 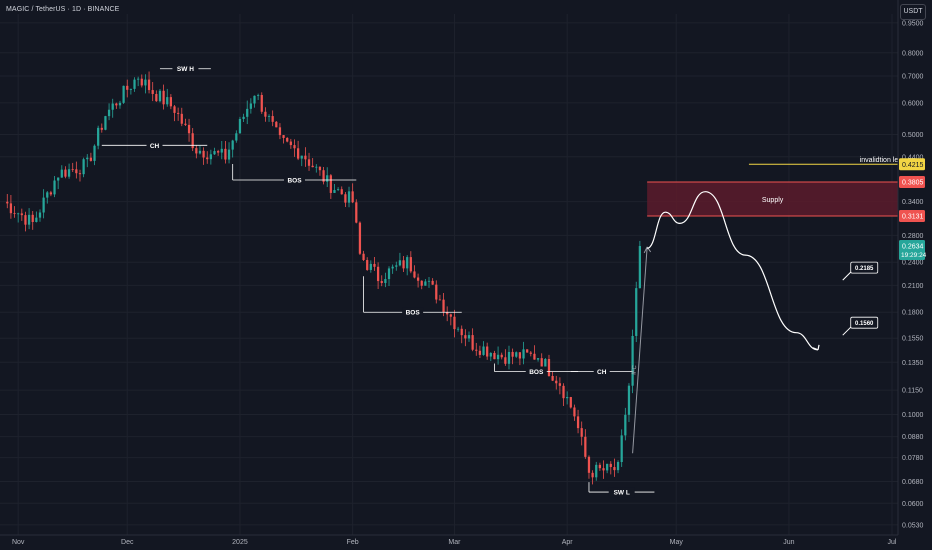 I want to click on last-price-tag-bg, so click(x=912, y=250).